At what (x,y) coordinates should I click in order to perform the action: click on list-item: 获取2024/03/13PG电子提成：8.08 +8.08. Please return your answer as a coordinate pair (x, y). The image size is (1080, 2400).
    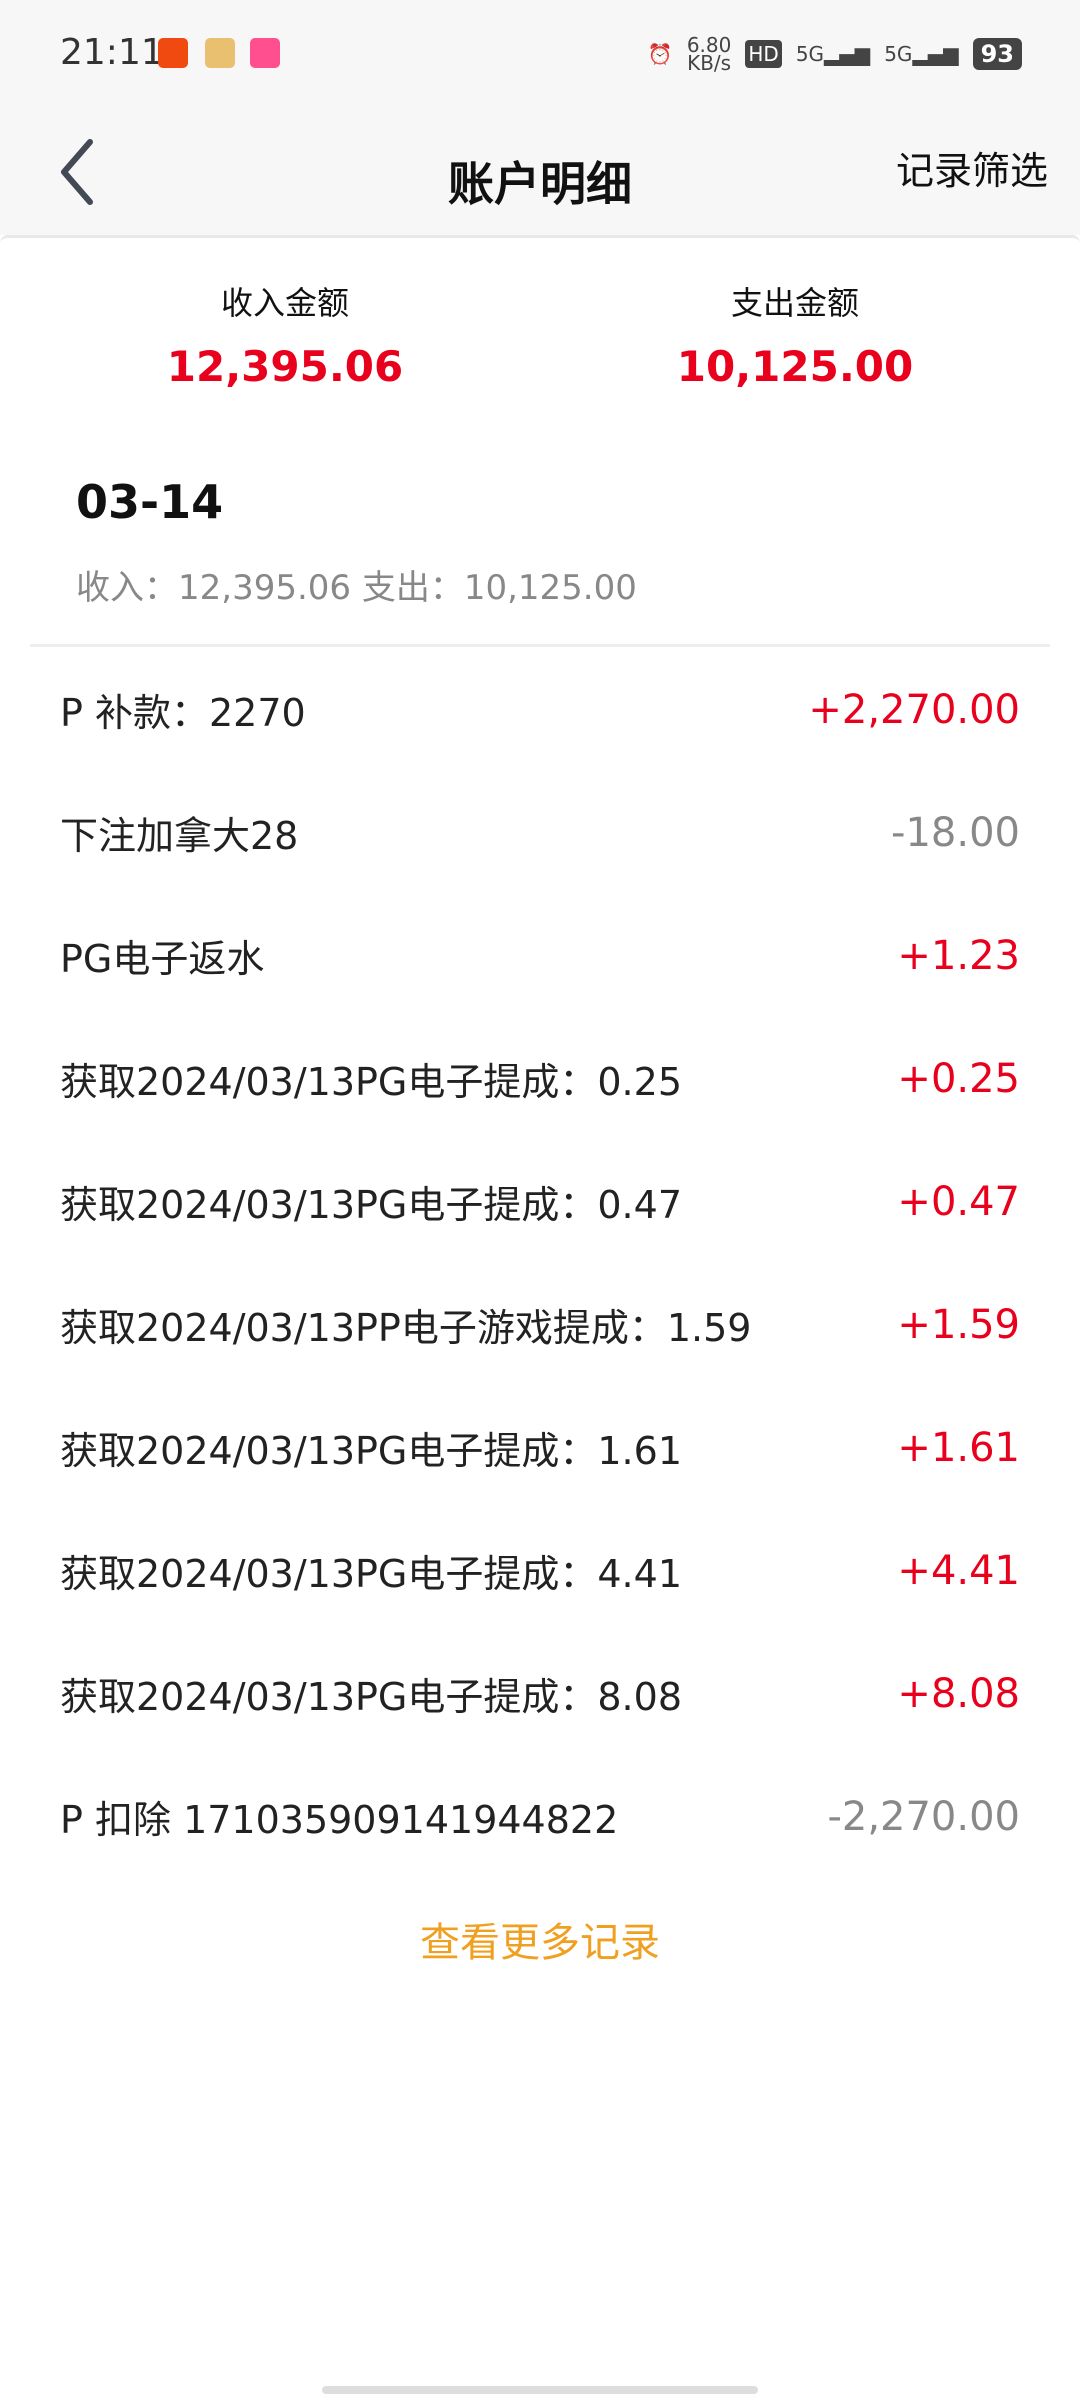
    Looking at the image, I should click on (540, 1693).